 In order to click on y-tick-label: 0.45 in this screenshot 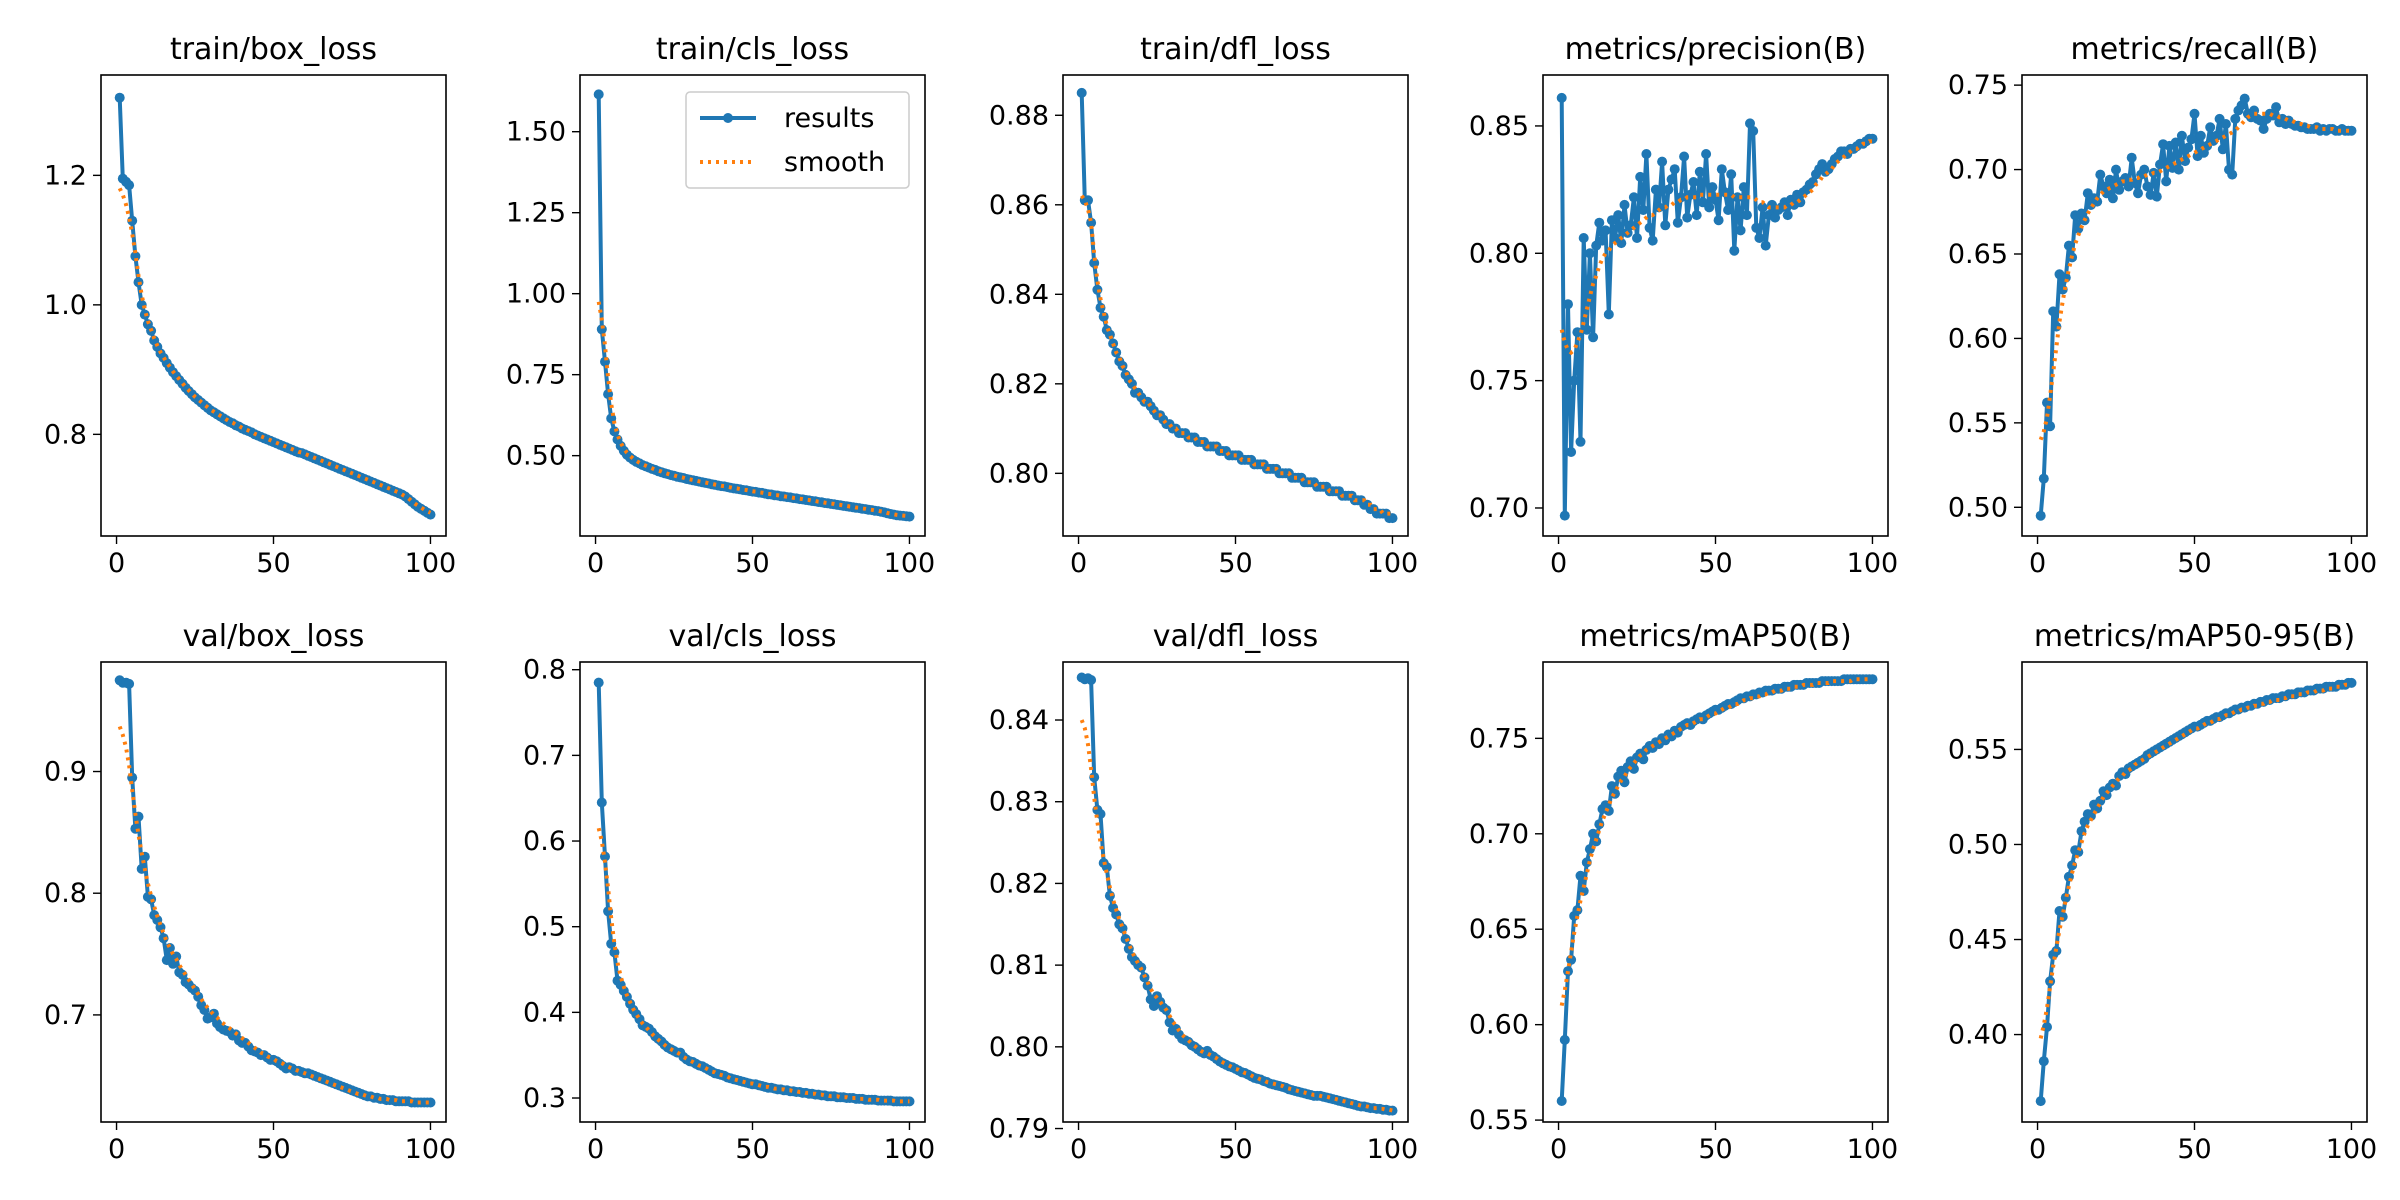, I will do `click(1978, 940)`.